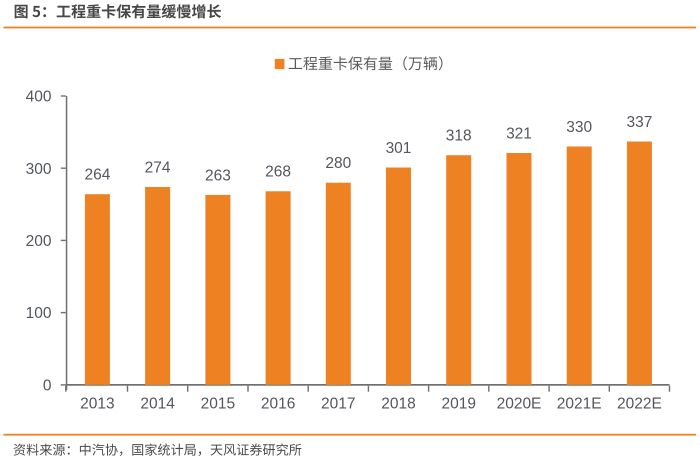 The width and height of the screenshot is (700, 462). What do you see at coordinates (278, 404) in the screenshot?
I see `svg-text: 2016` at bounding box center [278, 404].